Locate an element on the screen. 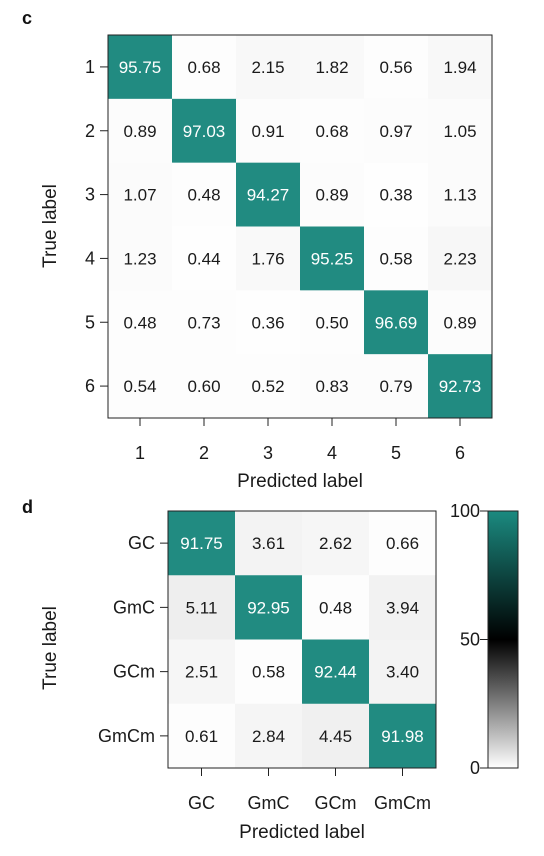 Image resolution: width=544 pixels, height=856 pixels. heatmap-cell-value: 1.76 is located at coordinates (267, 258).